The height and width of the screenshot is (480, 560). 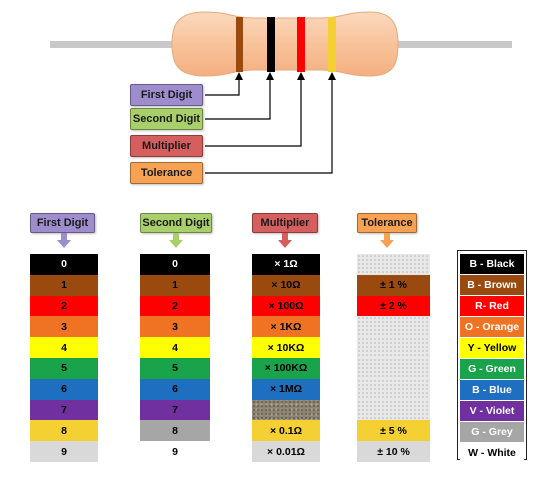 I want to click on header-arrow-stem-second, so click(x=176, y=236).